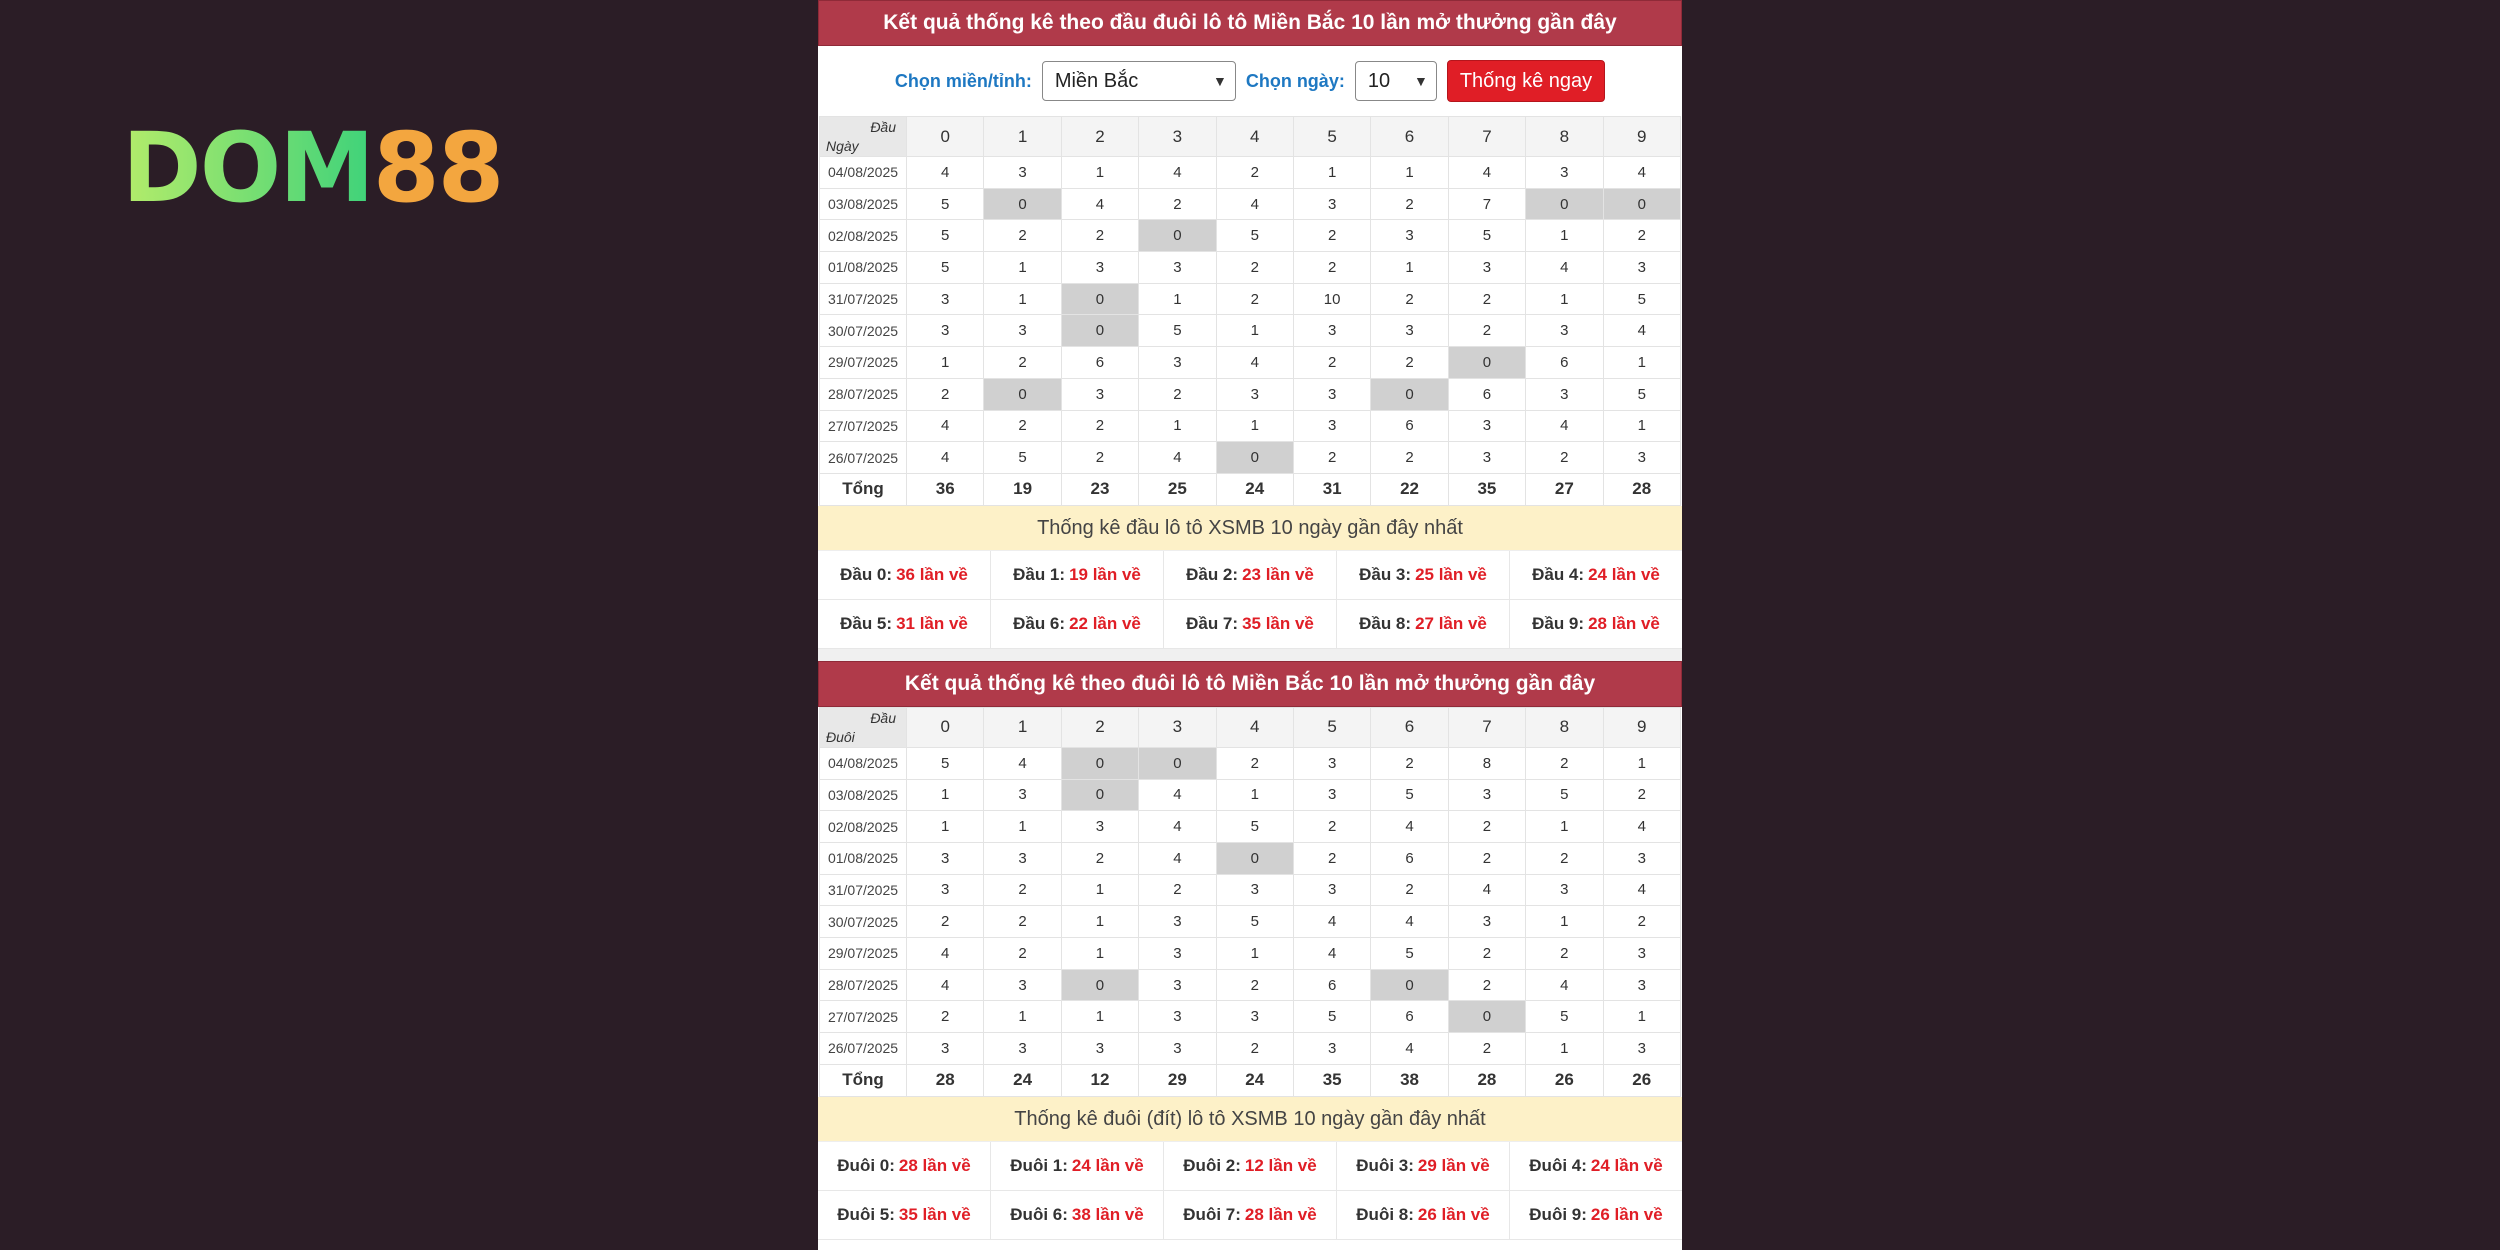  Describe the element at coordinates (1107, 1214) in the screenshot. I see `stat-value: 38 lần về` at that location.